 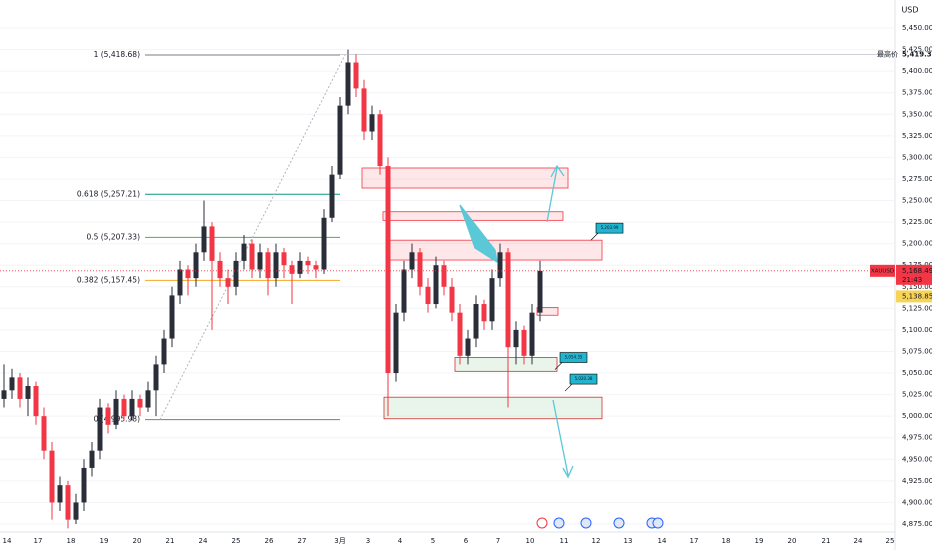 I want to click on y-tick-label: 5,025.00, so click(x=917, y=395).